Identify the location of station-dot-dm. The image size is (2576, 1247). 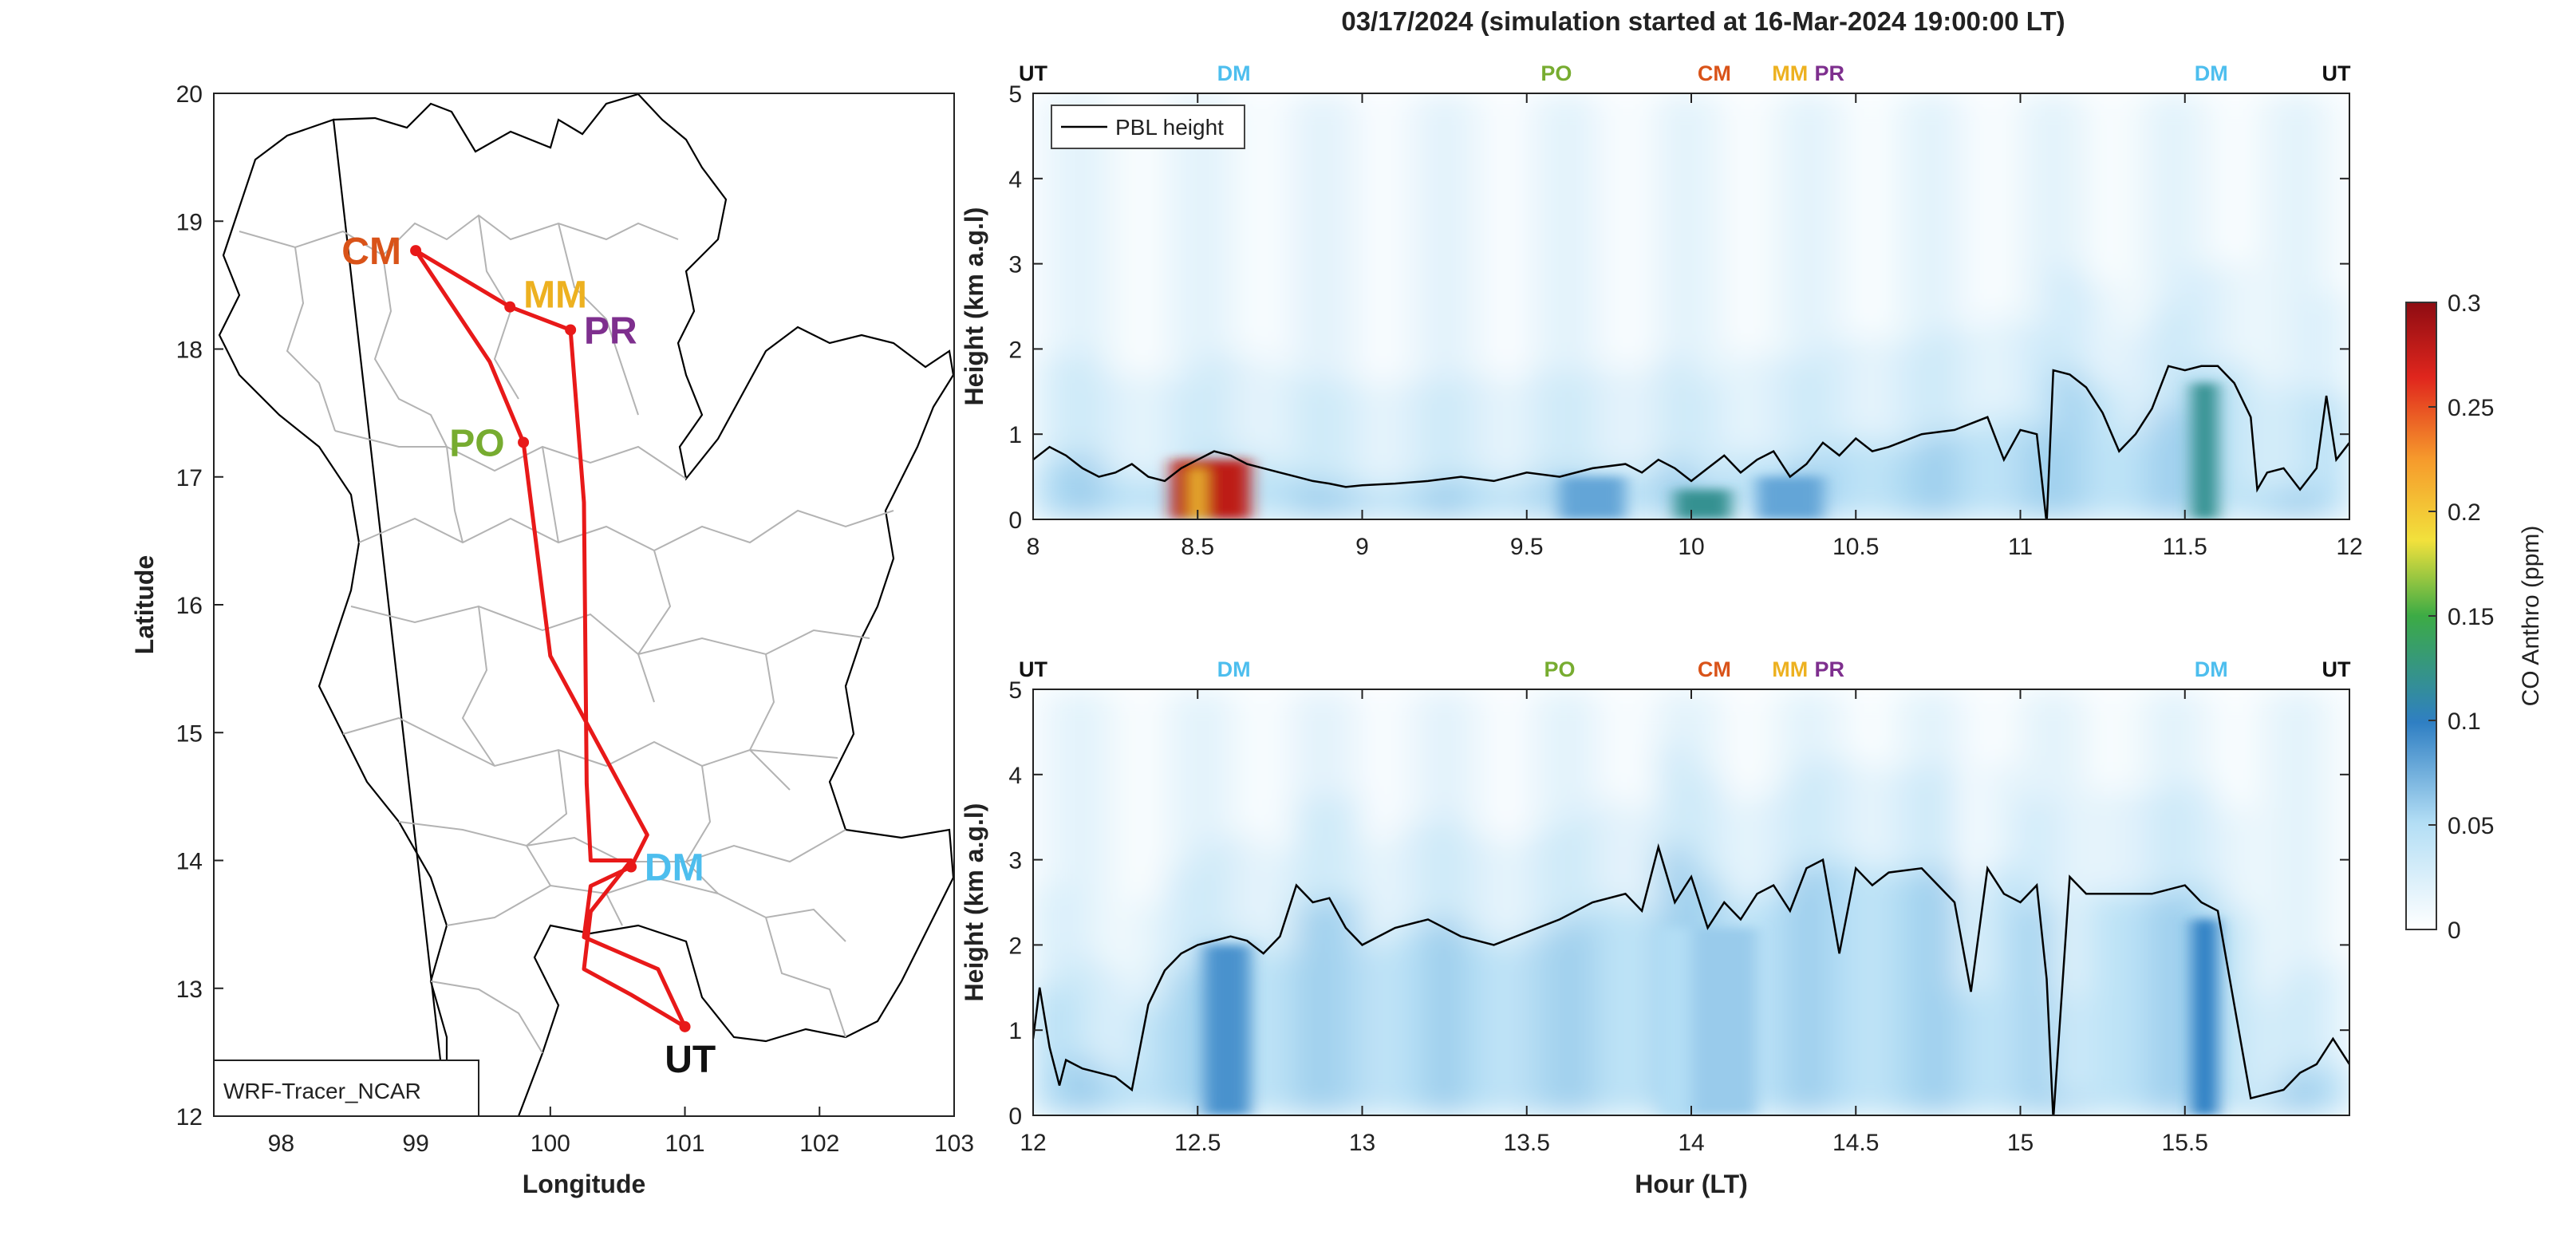
(631, 867).